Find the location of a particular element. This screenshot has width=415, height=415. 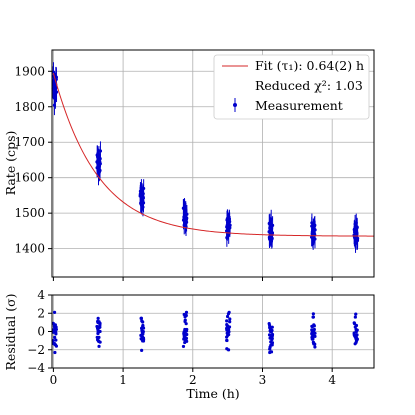

legend-fit-label: Fit (τ₁): 0.64(2) h is located at coordinates (309, 65).